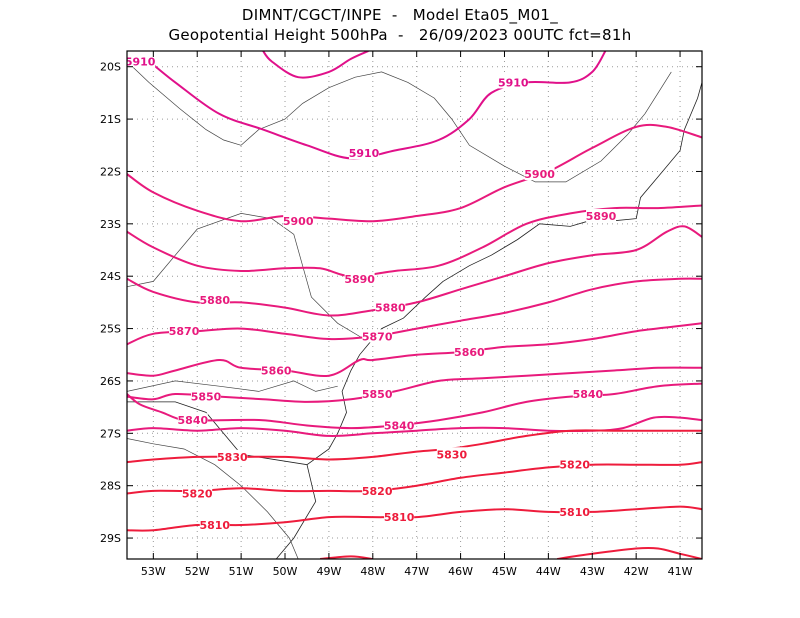 This screenshot has width=800, height=618. Describe the element at coordinates (548, 571) in the screenshot. I see `x-tick-label: 44W` at that location.